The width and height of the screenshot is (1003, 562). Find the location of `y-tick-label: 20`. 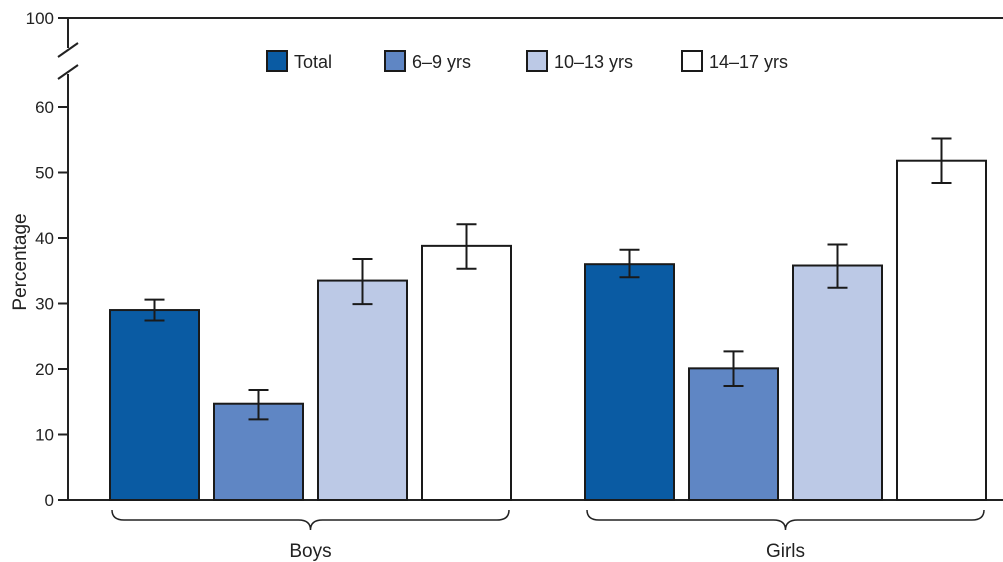

y-tick-label: 20 is located at coordinates (44, 369).